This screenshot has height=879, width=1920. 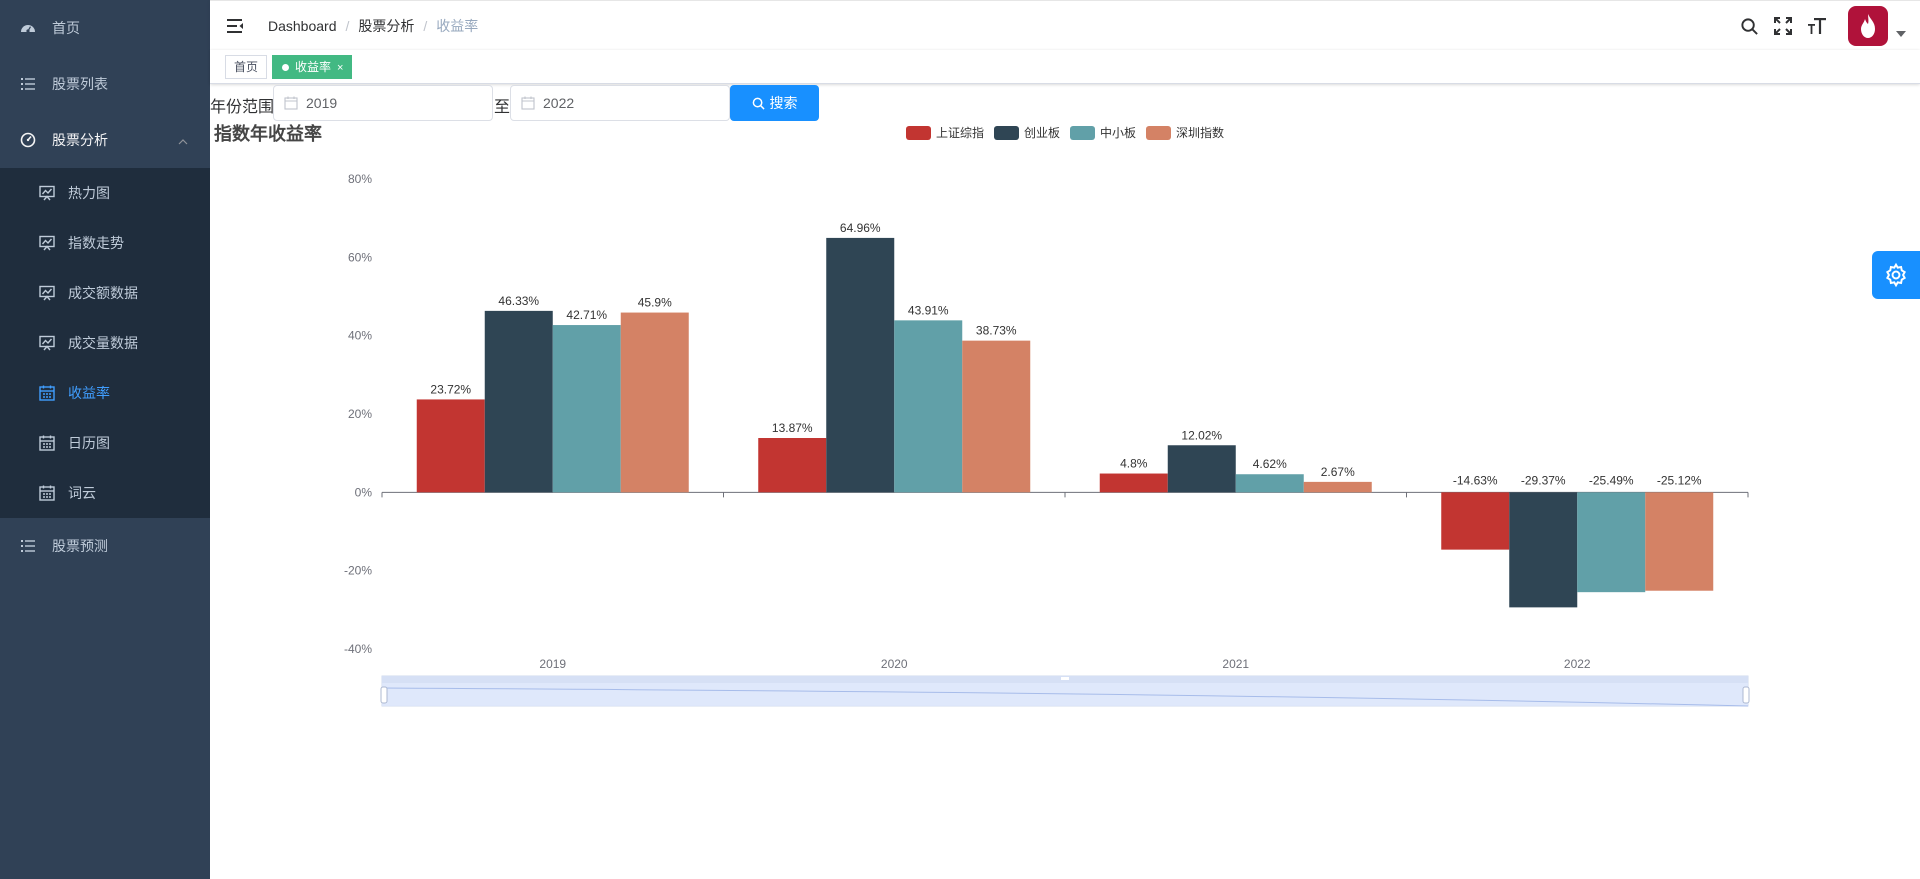 I want to click on dashboard-icon, so click(x=28, y=28).